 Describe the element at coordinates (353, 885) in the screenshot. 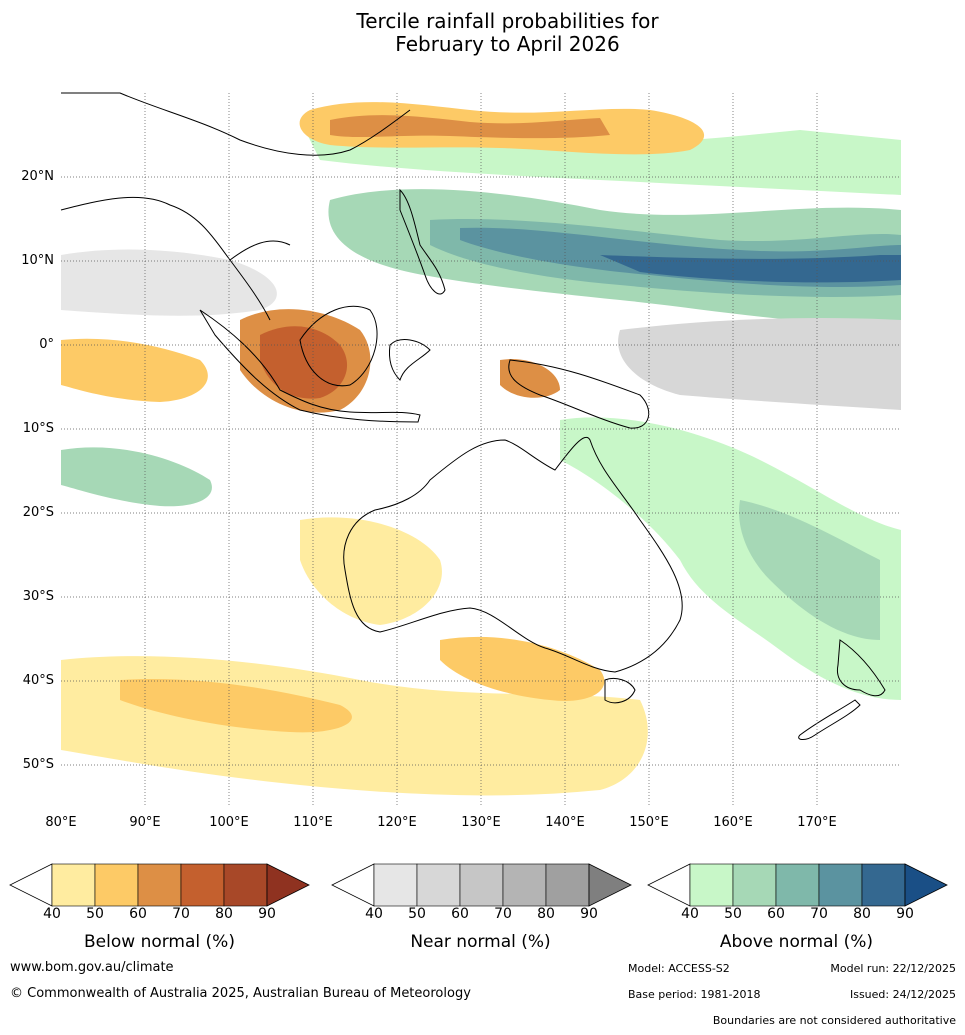

I see `near-under-triangle` at that location.